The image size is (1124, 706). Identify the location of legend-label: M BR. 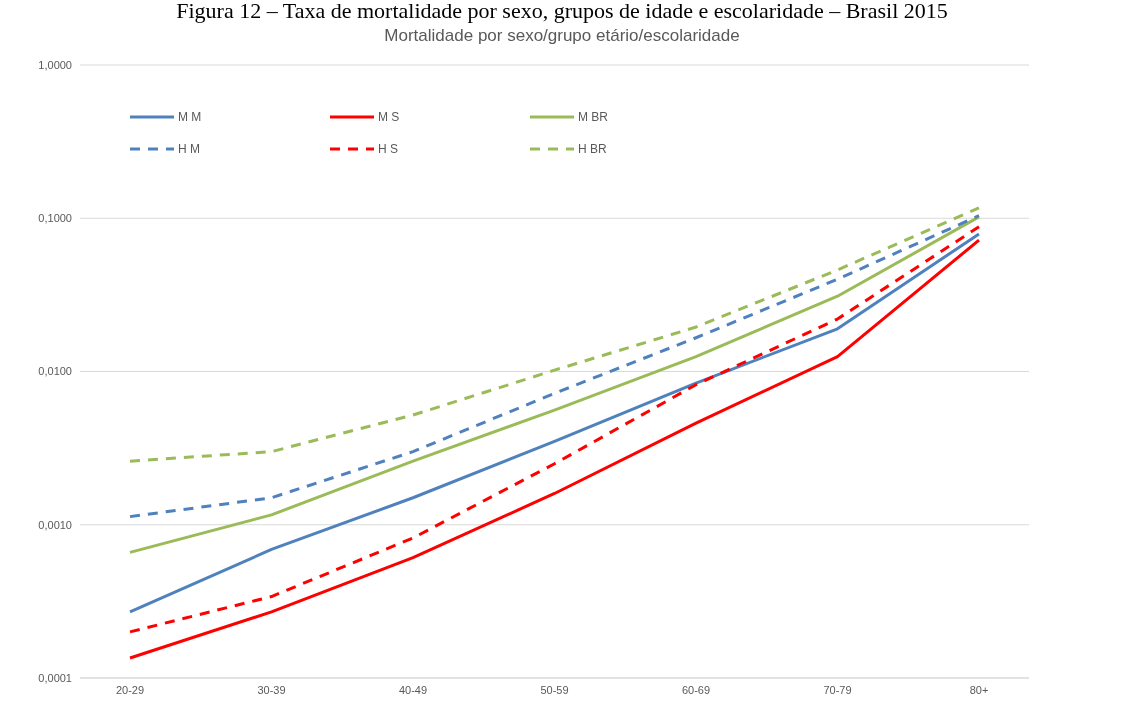
(593, 117).